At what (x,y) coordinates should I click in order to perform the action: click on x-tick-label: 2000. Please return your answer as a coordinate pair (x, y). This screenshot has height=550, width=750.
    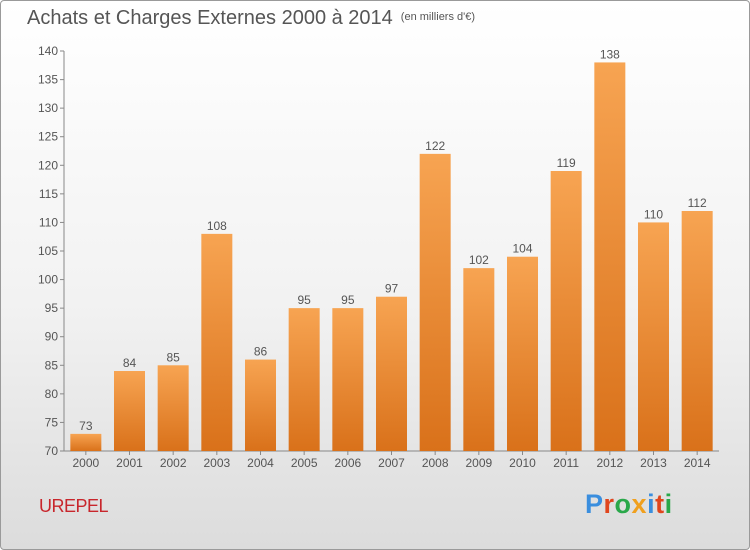
    Looking at the image, I should click on (85, 463).